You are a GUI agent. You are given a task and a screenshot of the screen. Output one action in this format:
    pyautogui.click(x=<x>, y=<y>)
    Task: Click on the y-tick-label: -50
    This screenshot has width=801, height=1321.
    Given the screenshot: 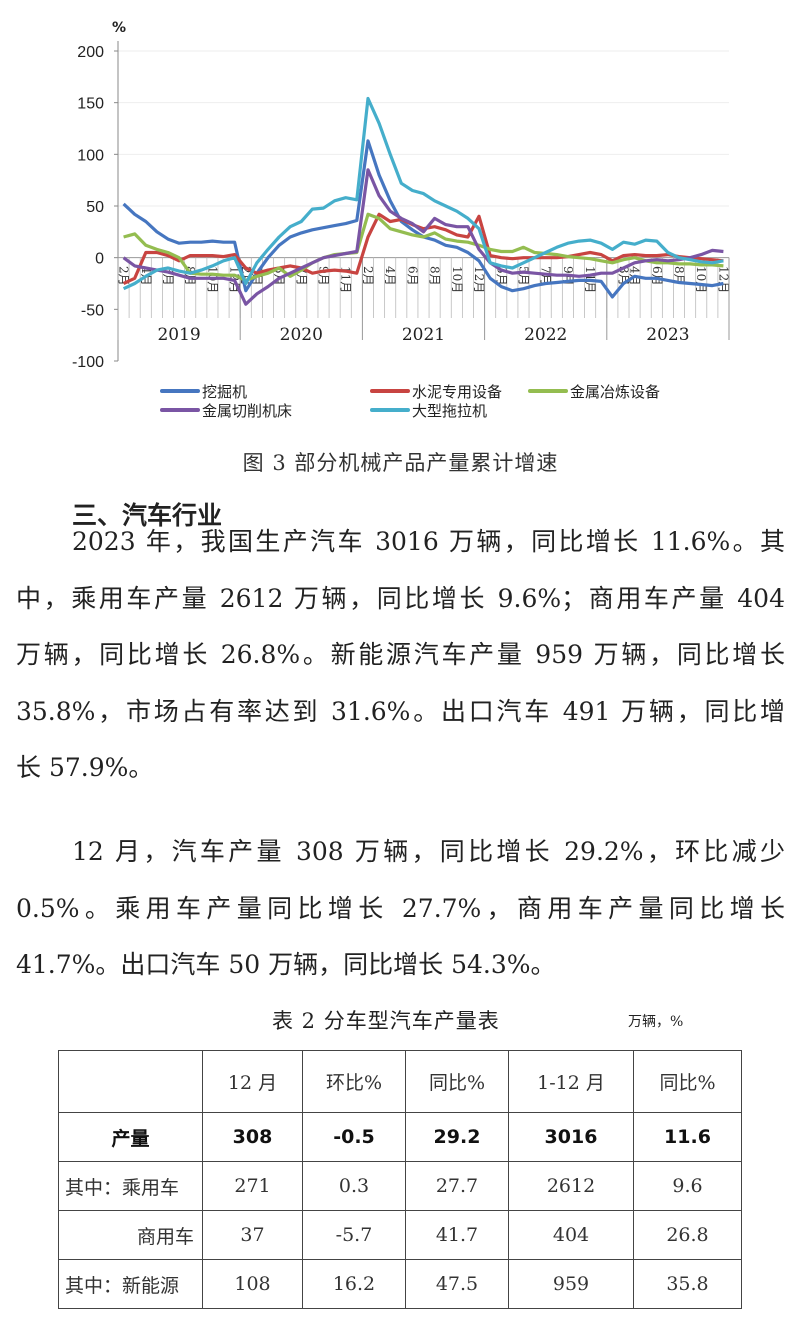 What is the action you would take?
    pyautogui.click(x=92, y=310)
    